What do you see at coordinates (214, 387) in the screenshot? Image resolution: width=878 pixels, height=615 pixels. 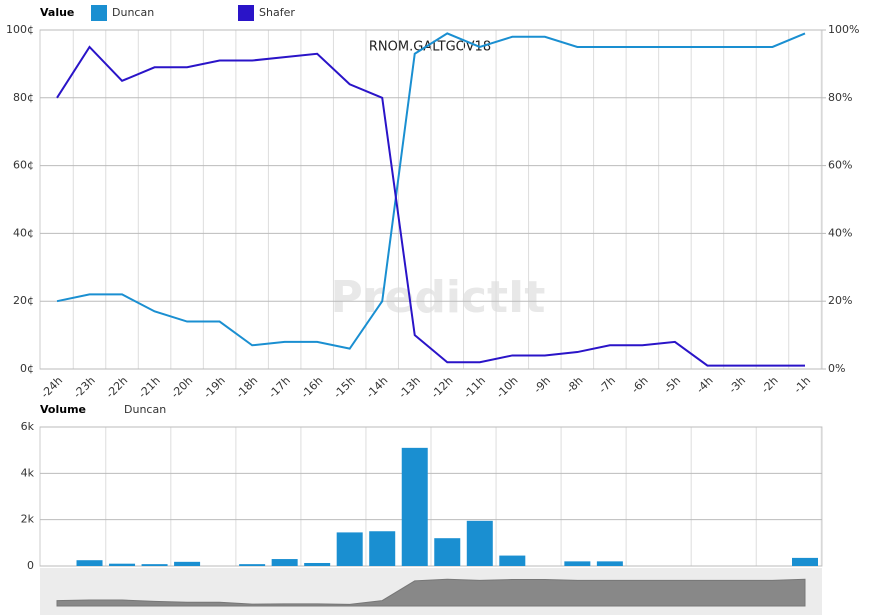 I see `x-tick-label: -19h` at bounding box center [214, 387].